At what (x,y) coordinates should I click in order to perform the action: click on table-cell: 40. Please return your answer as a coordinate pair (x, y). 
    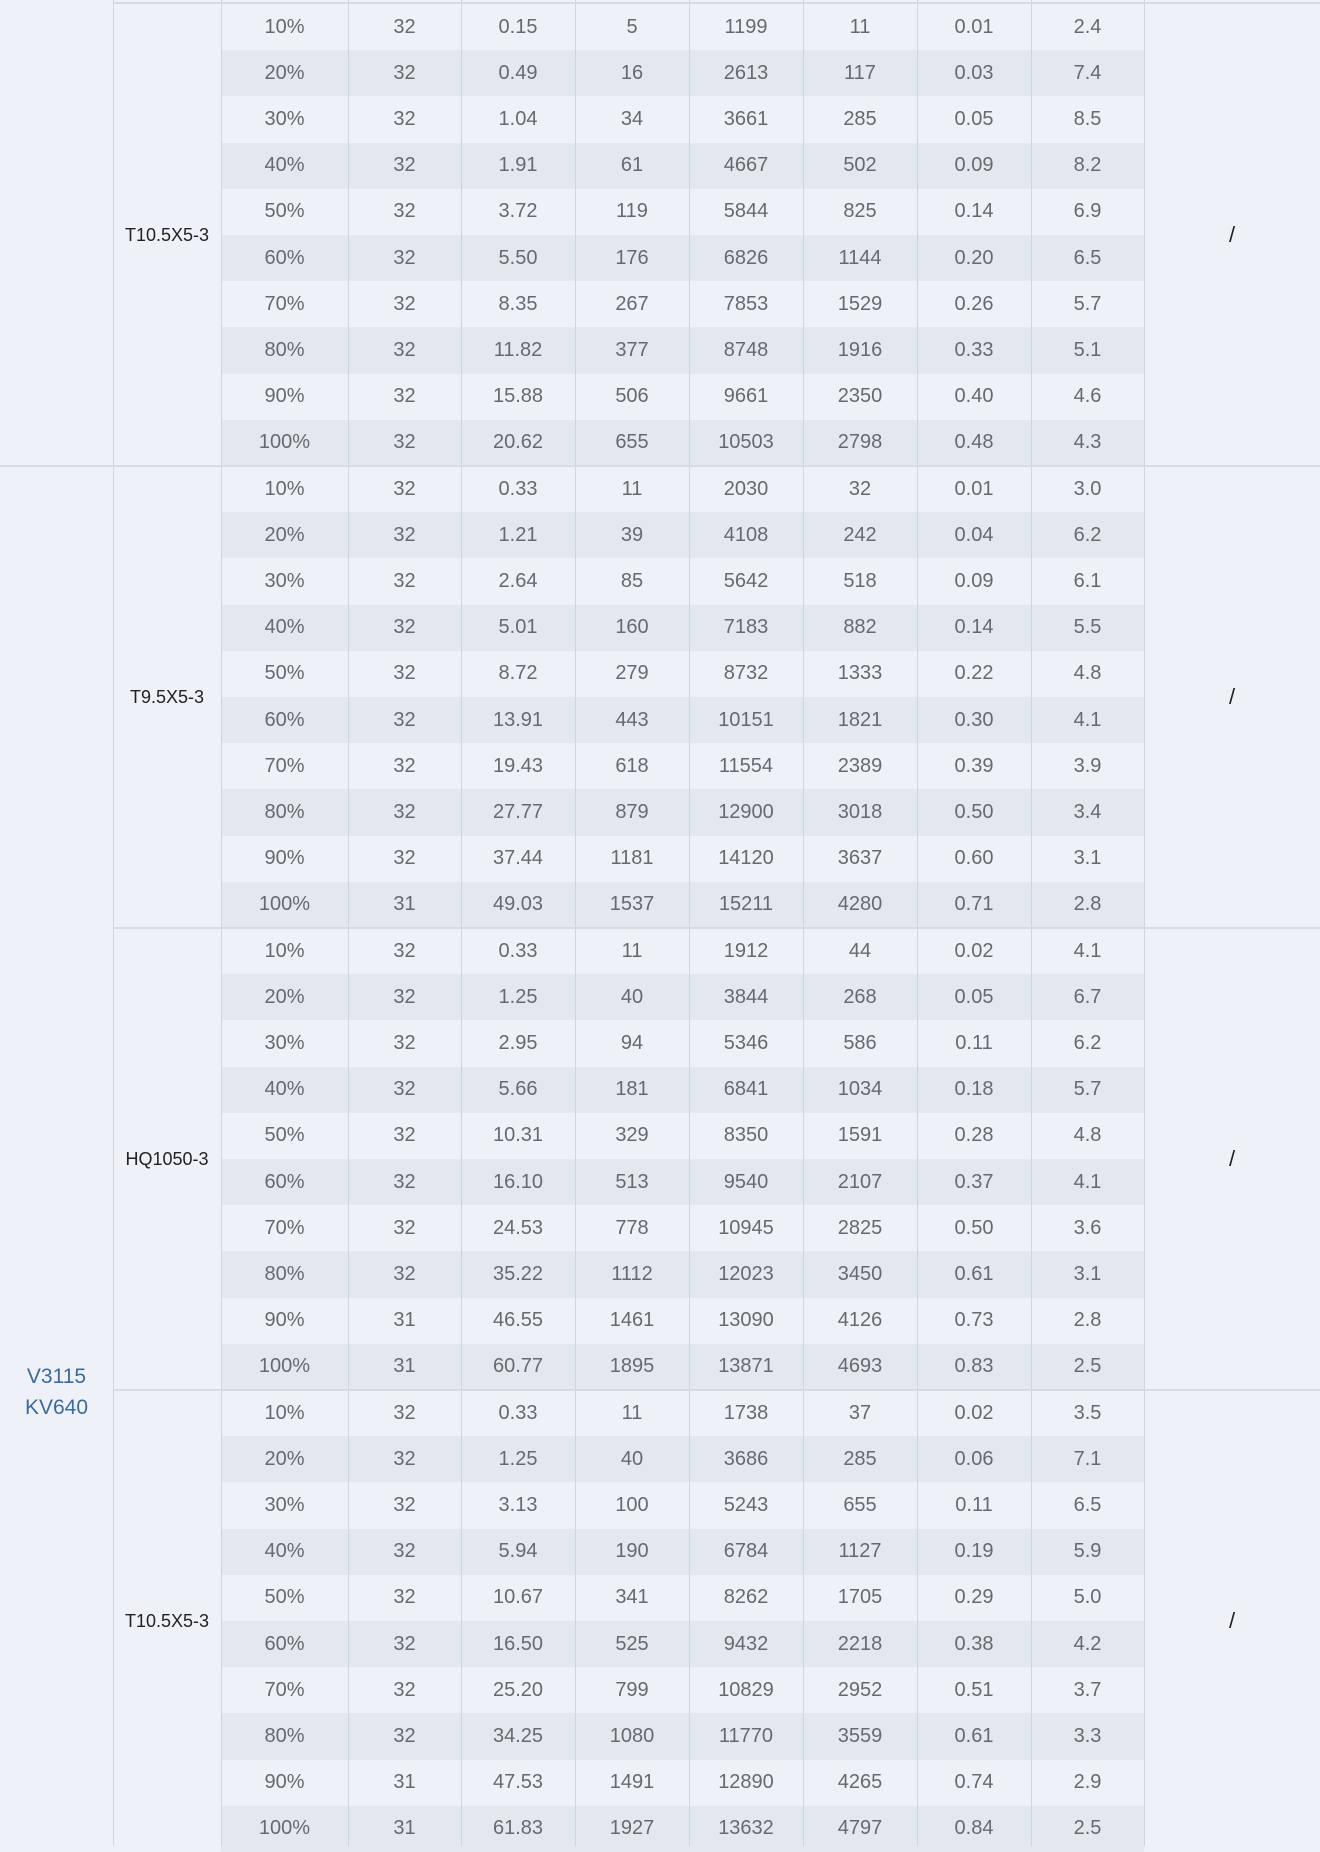
    Looking at the image, I should click on (632, 1458).